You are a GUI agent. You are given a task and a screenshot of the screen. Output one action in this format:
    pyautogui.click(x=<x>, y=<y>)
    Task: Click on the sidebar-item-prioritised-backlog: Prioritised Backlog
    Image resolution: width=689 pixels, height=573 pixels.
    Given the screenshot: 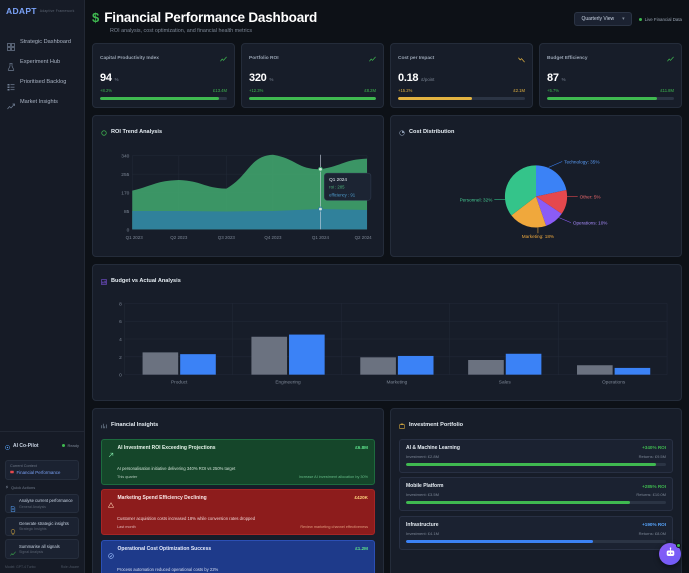 What is the action you would take?
    pyautogui.click(x=42, y=82)
    